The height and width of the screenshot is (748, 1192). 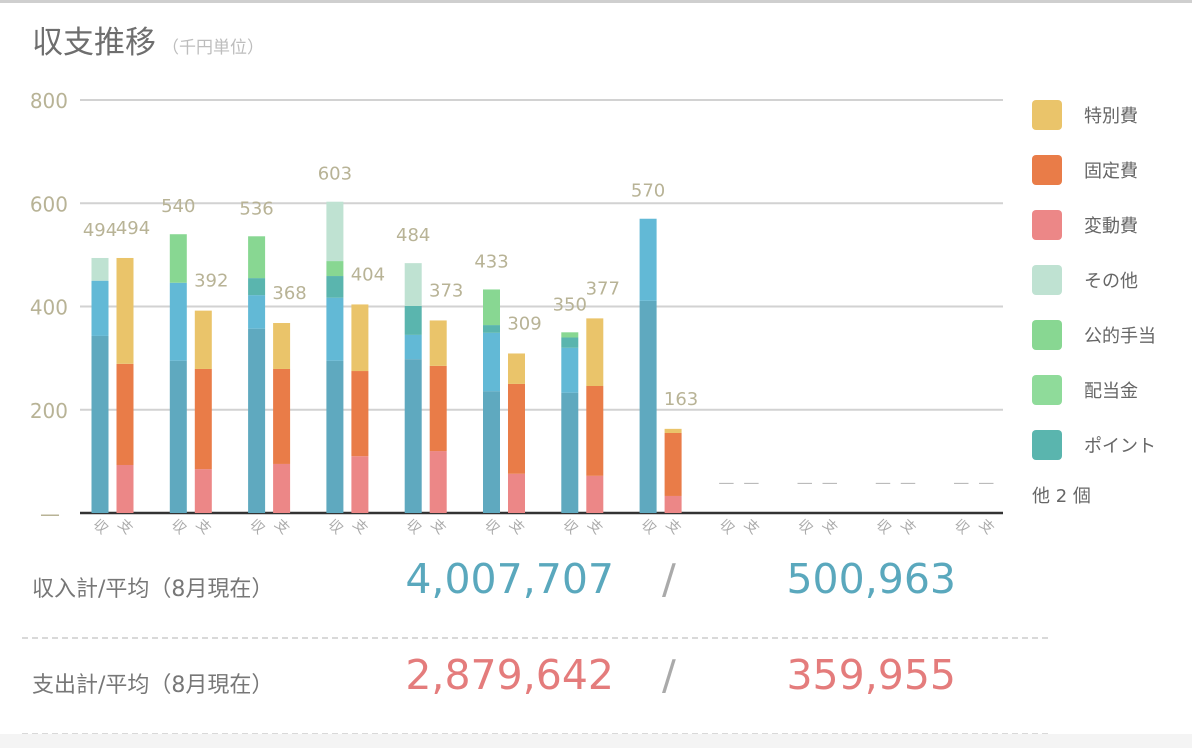 I want to click on expense-total-label: 404, so click(x=368, y=274).